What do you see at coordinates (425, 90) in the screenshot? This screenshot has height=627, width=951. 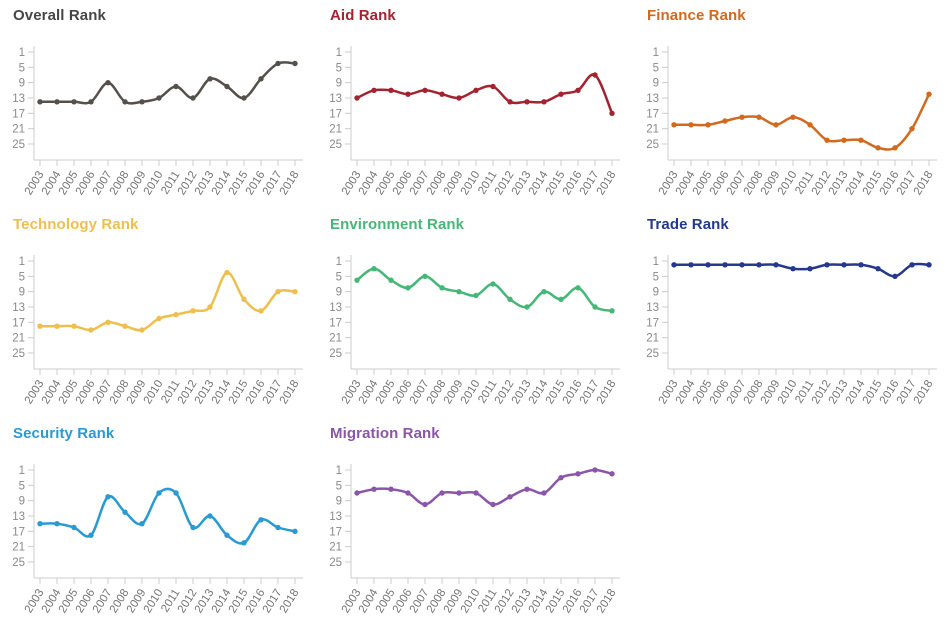 I see `data-point-aid-rank-2007` at bounding box center [425, 90].